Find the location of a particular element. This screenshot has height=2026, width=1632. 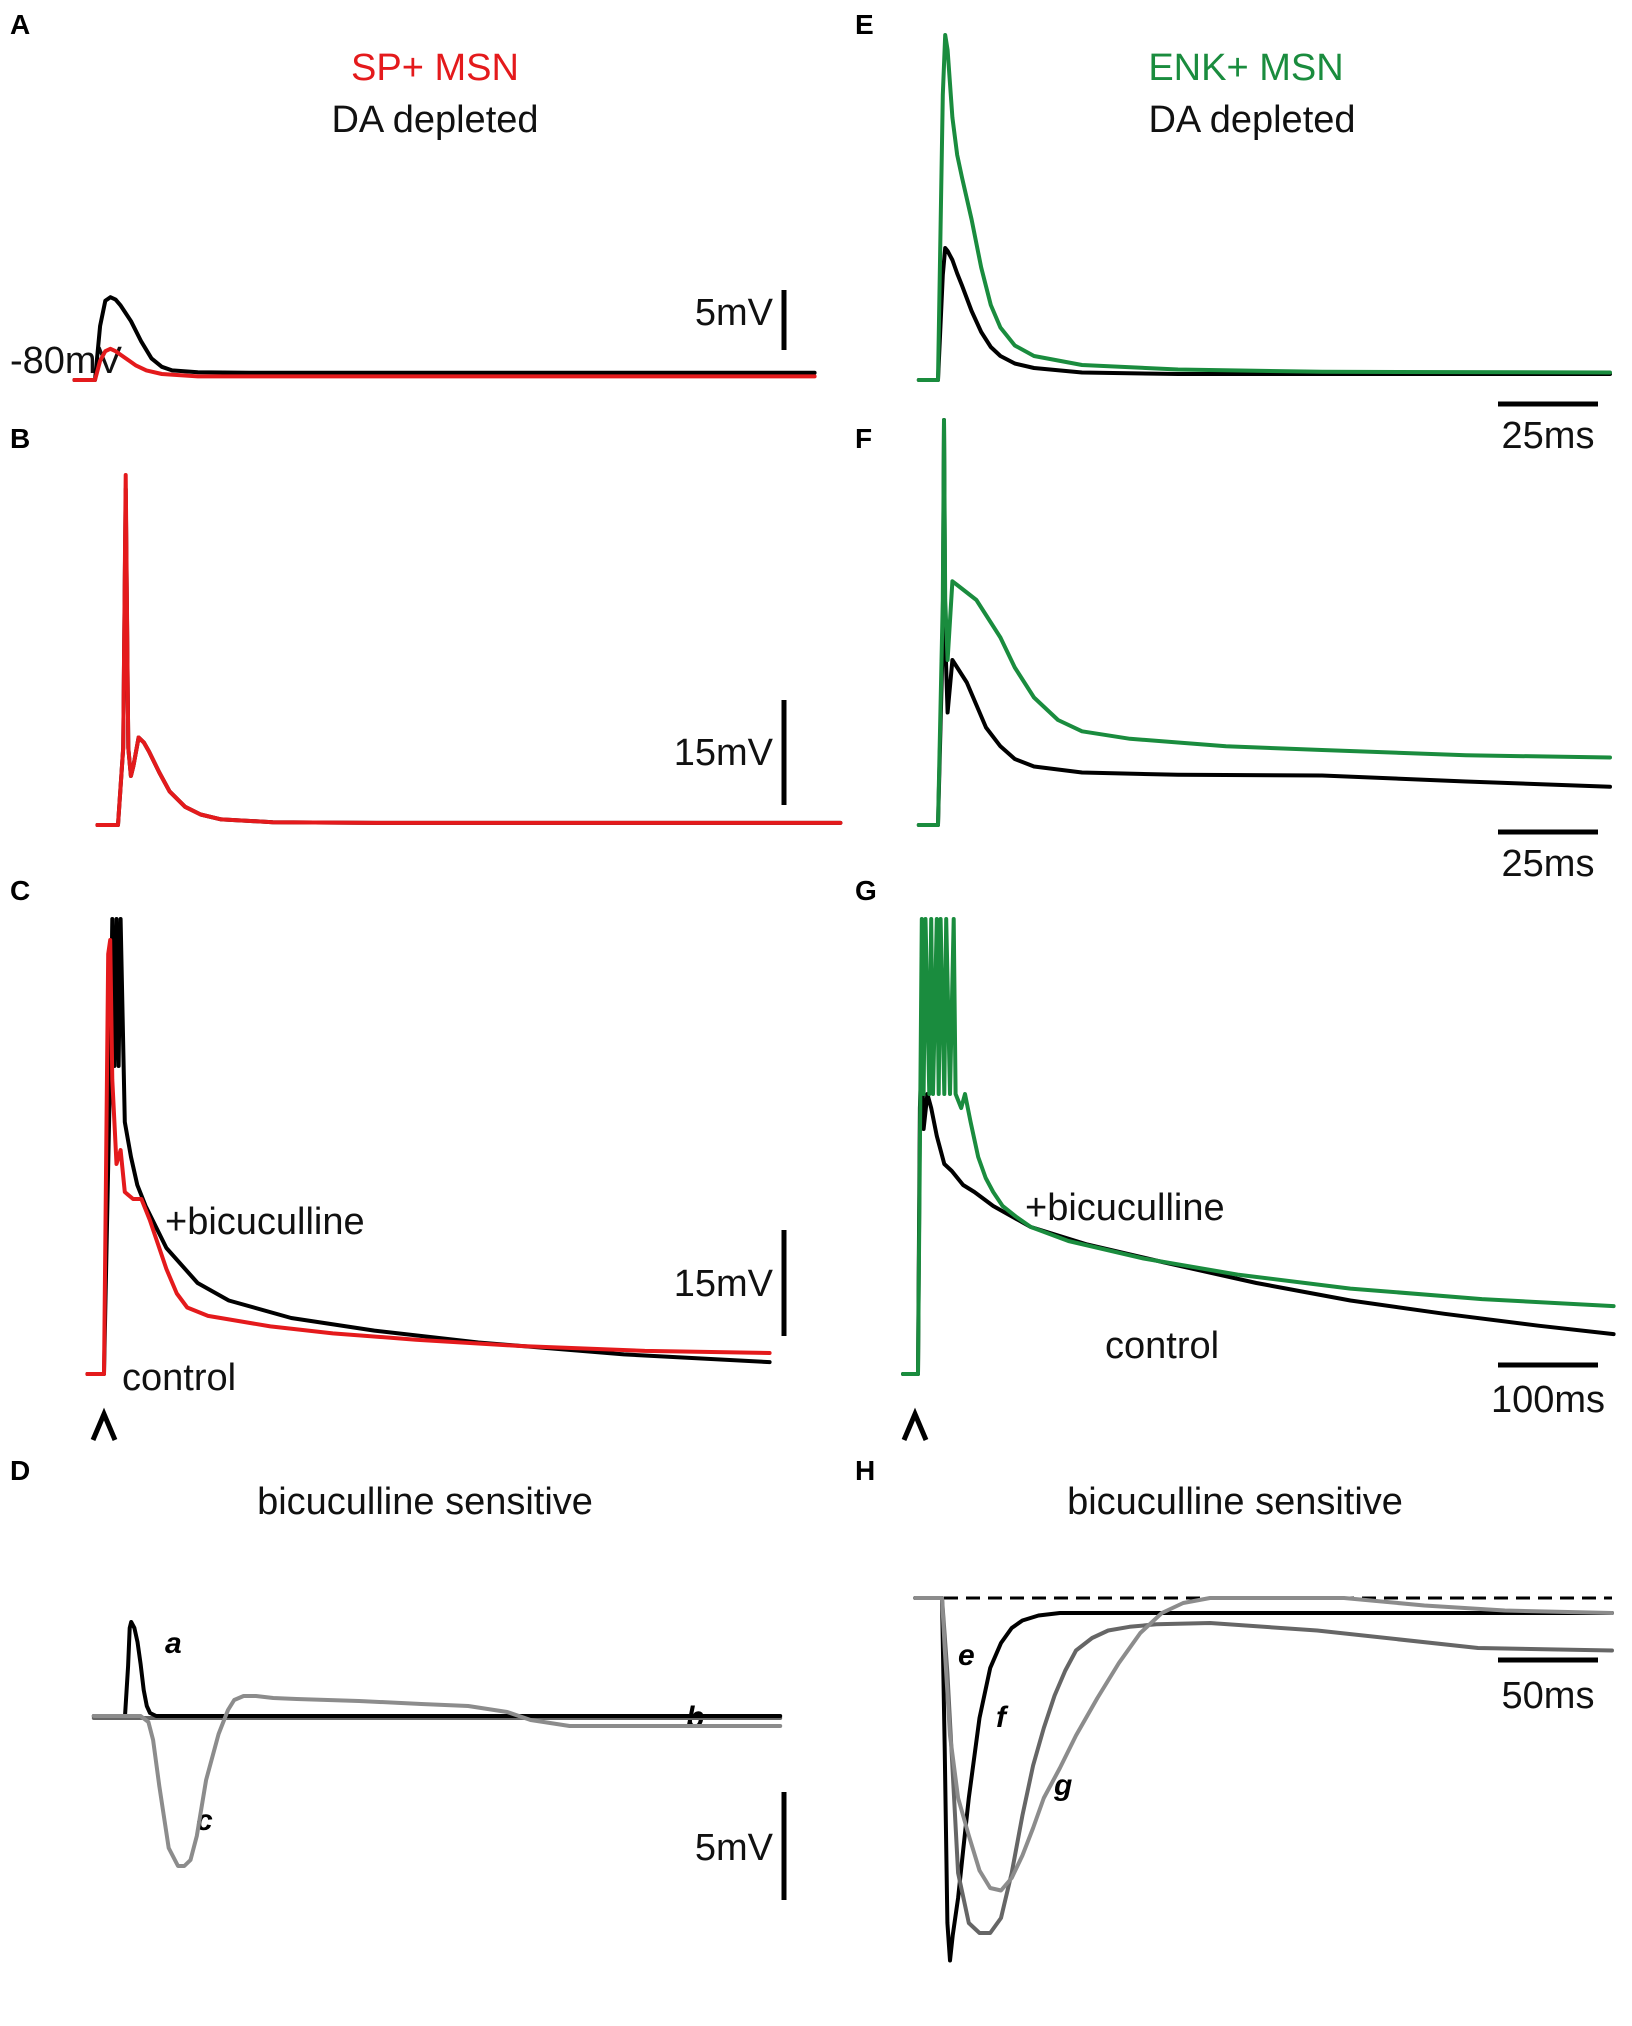

enk-msn-title: ENK+ MSN is located at coordinates (1245, 68).